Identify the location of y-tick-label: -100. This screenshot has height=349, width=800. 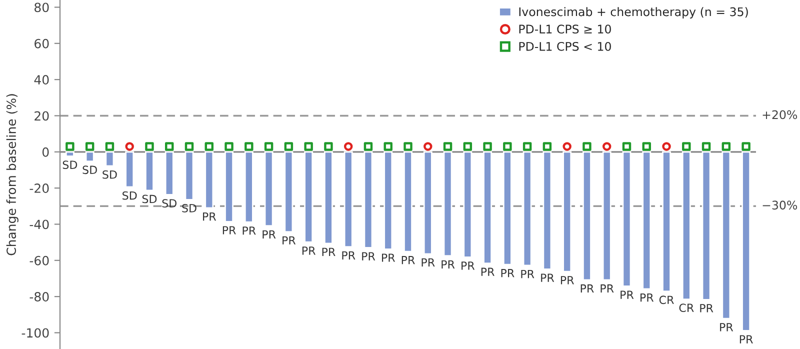
(35, 333).